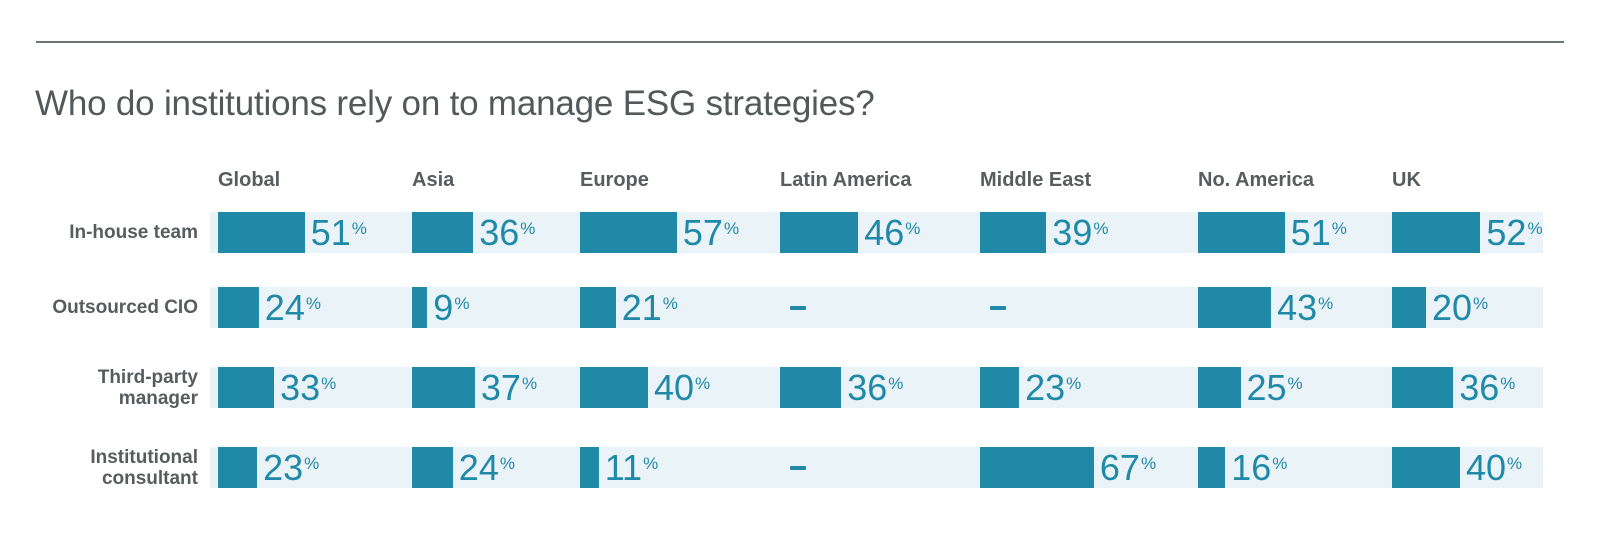  I want to click on data-cell: 67%, so click(1068, 467).